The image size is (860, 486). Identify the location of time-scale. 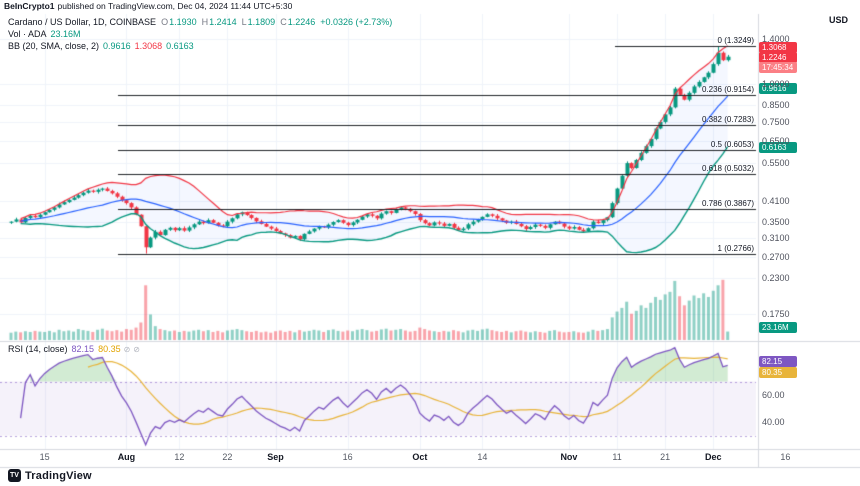
(379, 458).